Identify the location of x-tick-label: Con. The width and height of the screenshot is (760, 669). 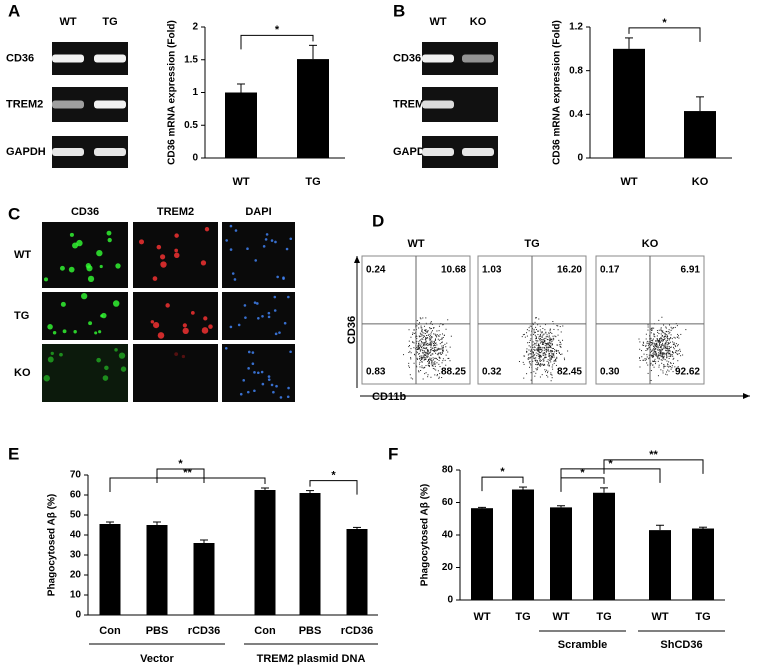
(265, 631).